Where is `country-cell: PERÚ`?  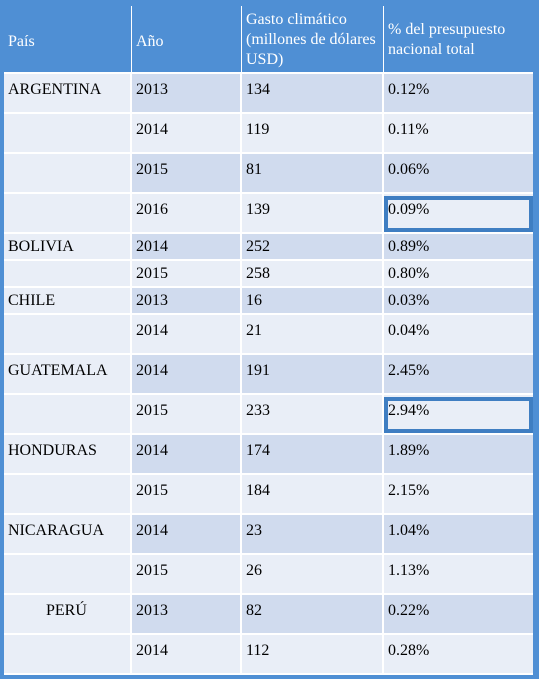 country-cell: PERÚ is located at coordinates (68, 615).